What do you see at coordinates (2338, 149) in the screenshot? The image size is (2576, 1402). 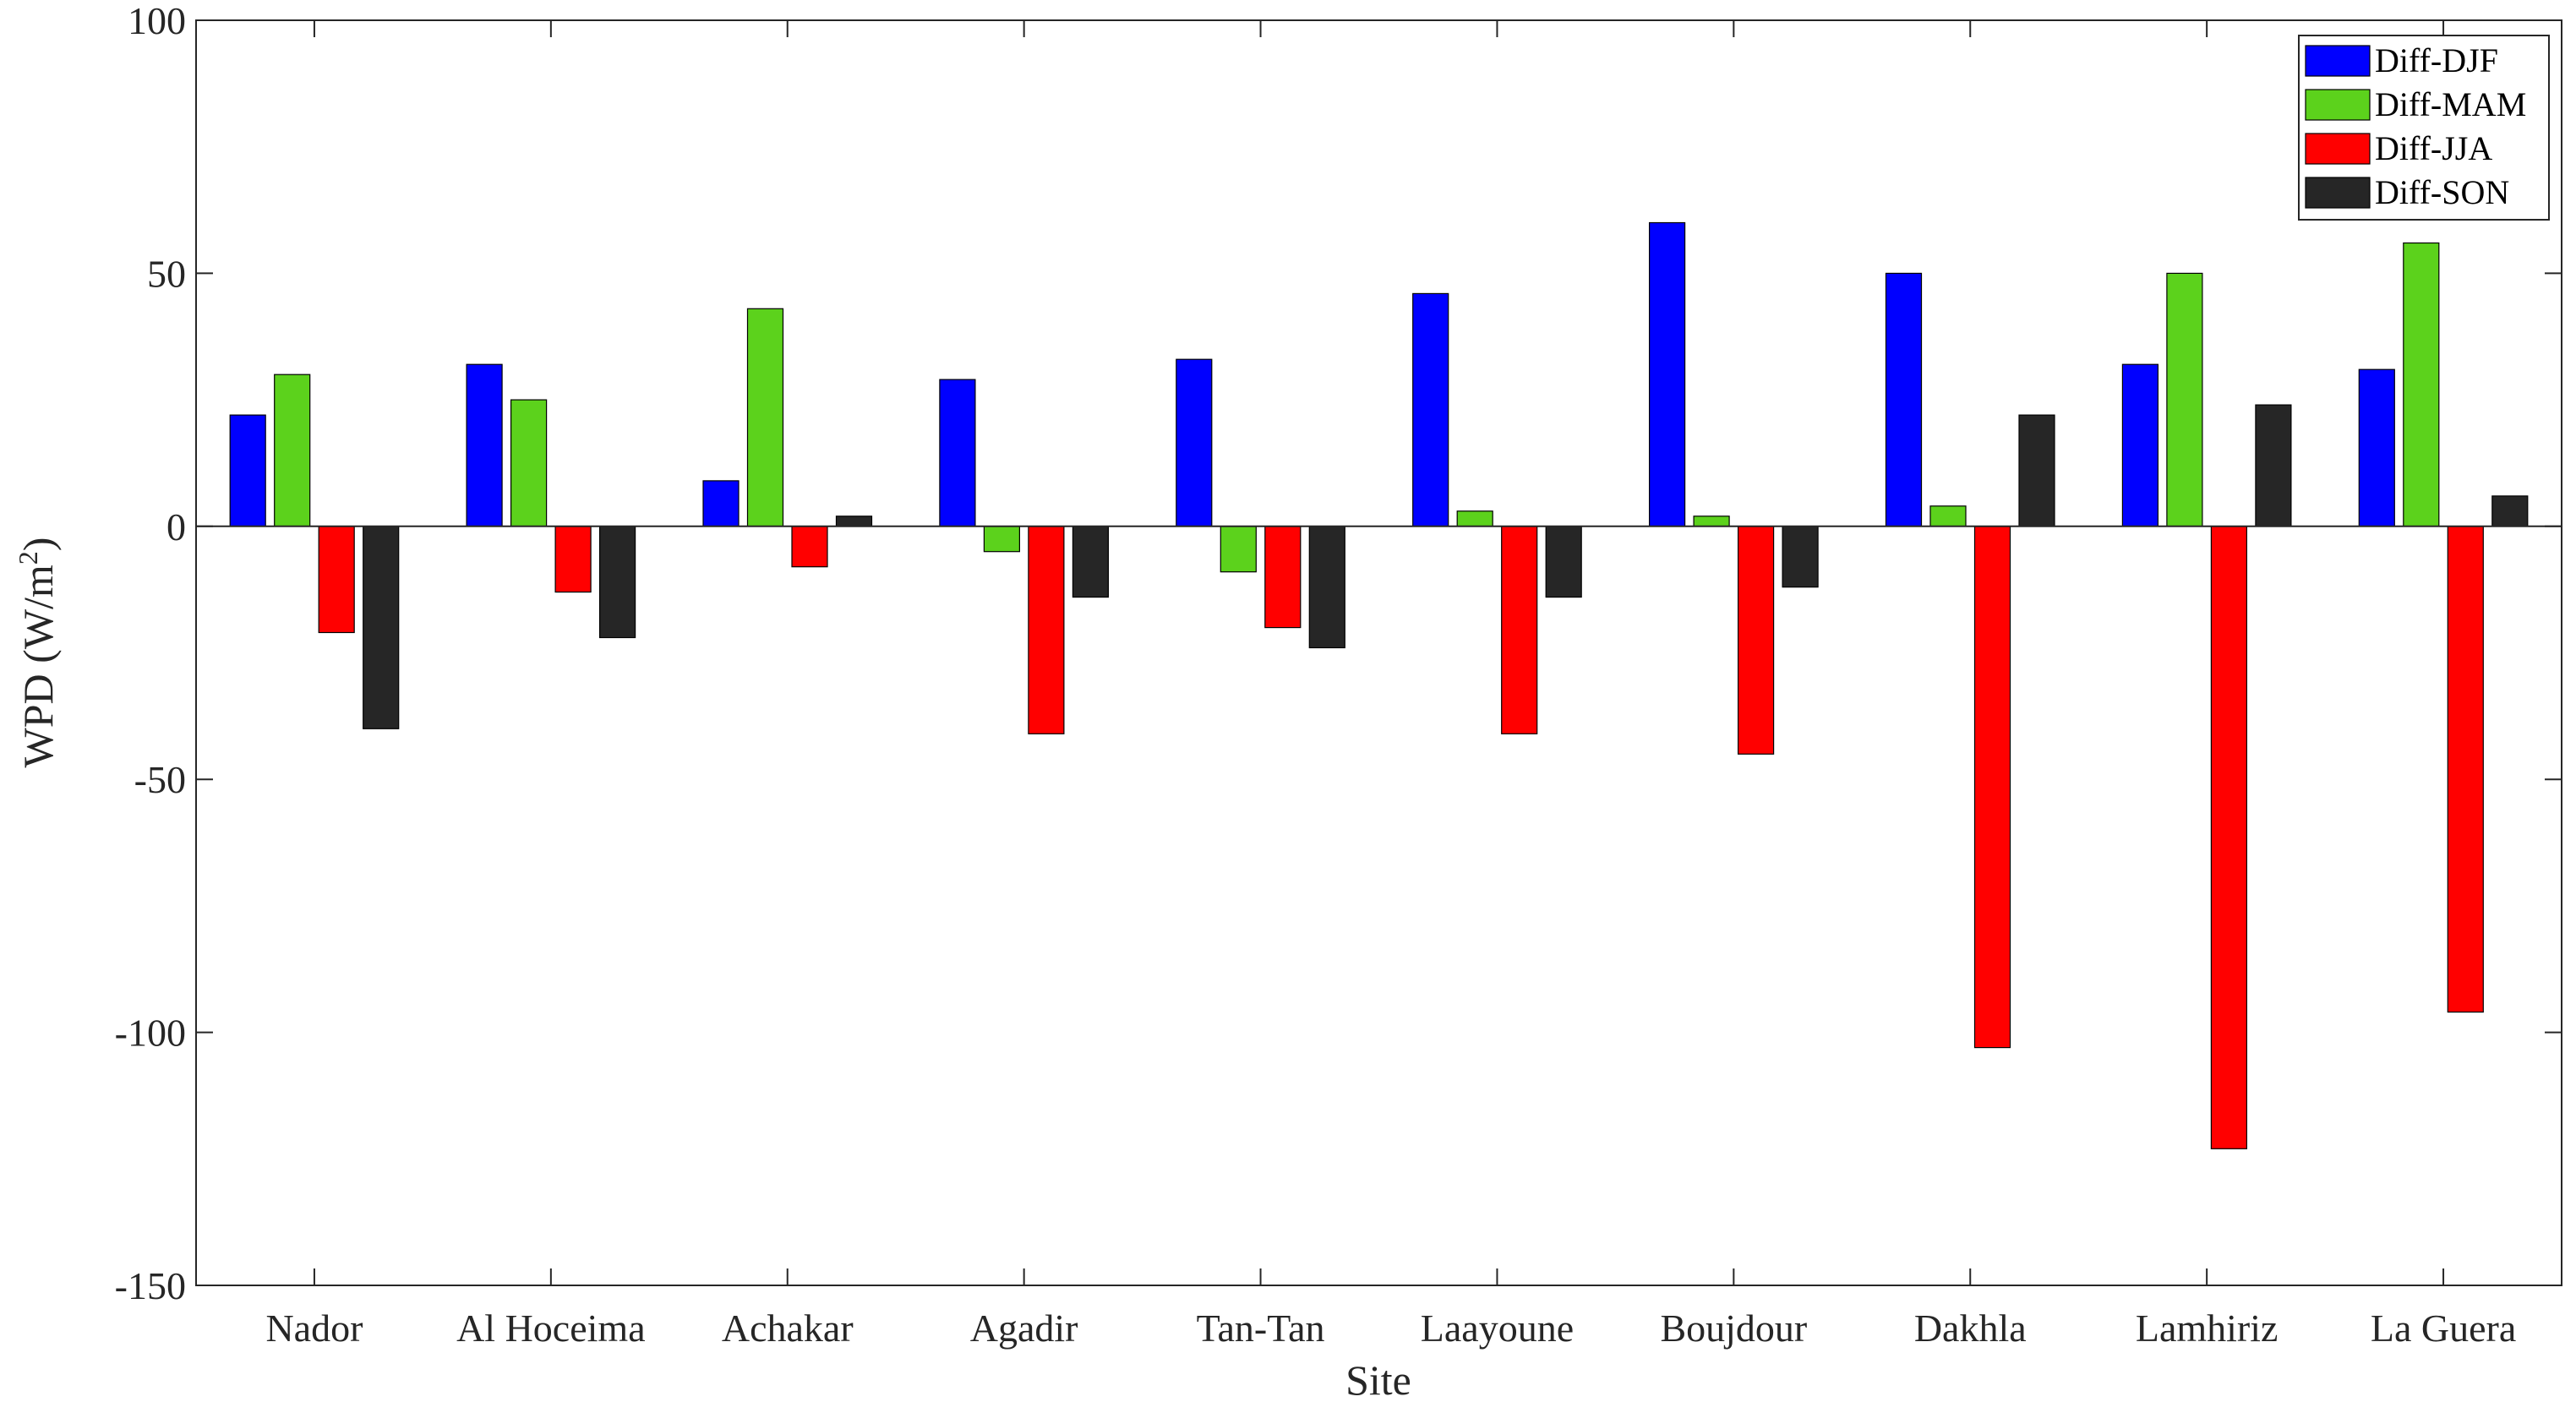 I see `legend-swatch-diff-jja` at bounding box center [2338, 149].